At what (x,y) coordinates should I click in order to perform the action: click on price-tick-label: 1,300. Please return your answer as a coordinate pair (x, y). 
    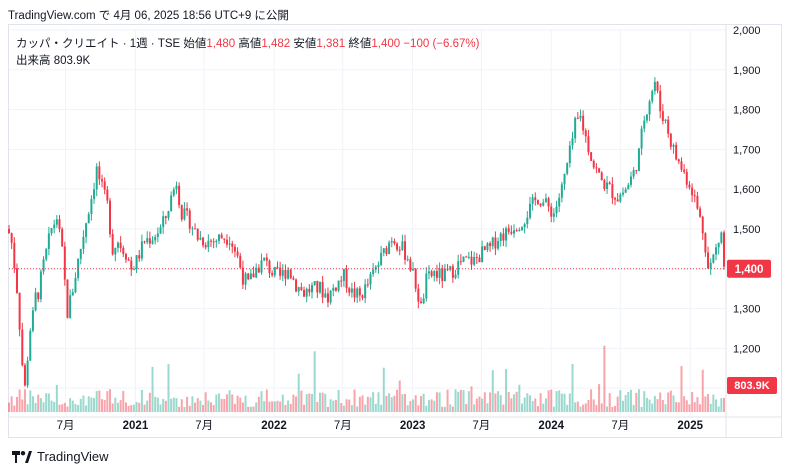
    Looking at the image, I should click on (747, 310).